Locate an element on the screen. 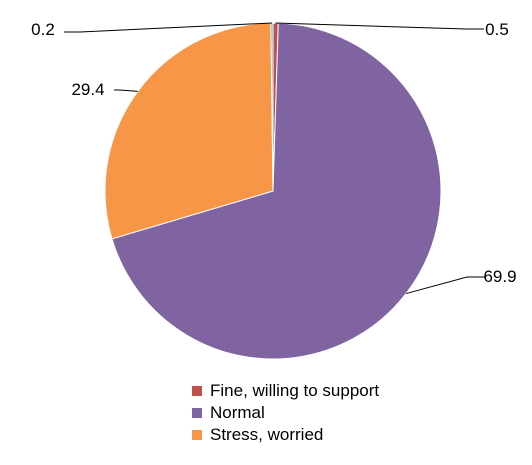  legend-item-normal: Normal is located at coordinates (285, 413).